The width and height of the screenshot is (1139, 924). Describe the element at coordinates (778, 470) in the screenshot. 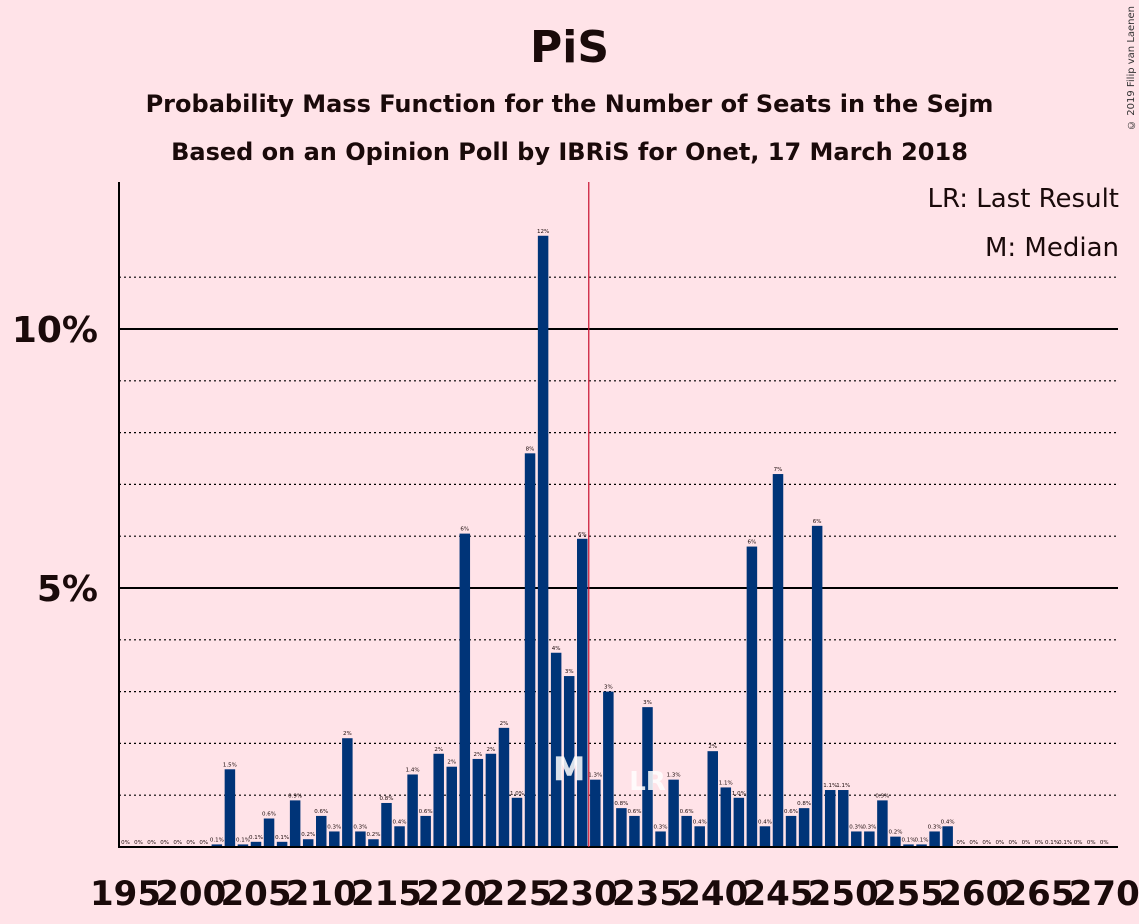

I see `data-label: 7%` at that location.